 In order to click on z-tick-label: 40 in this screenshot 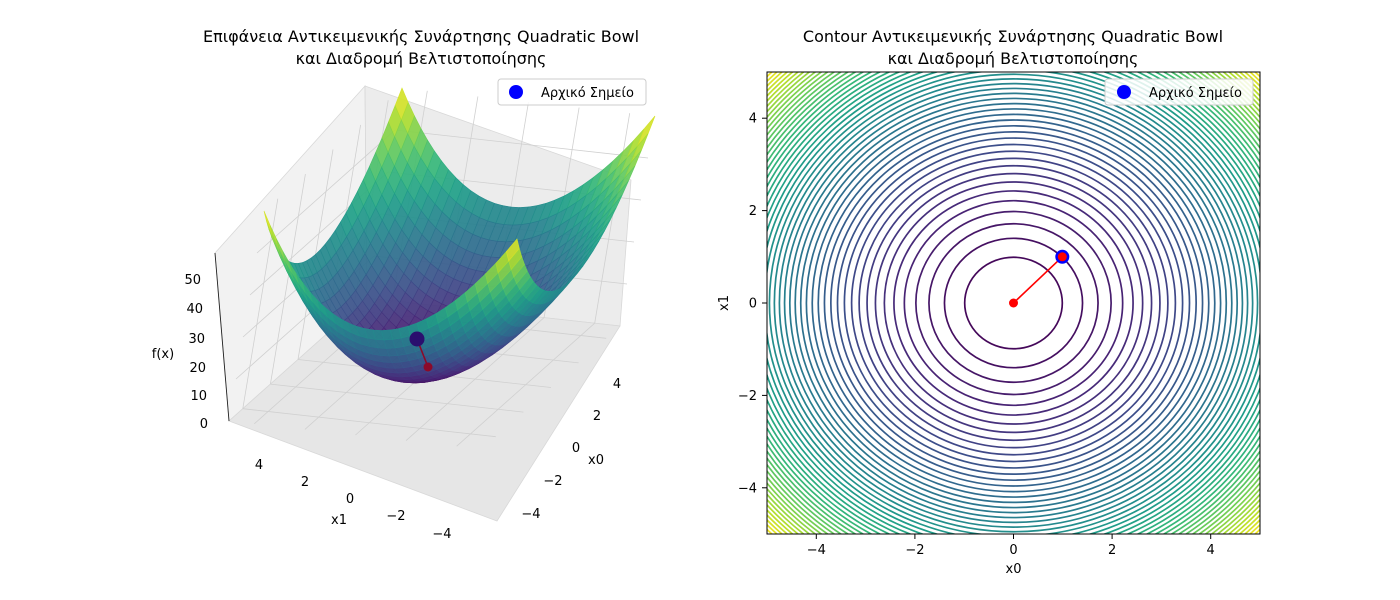, I will do `click(194, 309)`.